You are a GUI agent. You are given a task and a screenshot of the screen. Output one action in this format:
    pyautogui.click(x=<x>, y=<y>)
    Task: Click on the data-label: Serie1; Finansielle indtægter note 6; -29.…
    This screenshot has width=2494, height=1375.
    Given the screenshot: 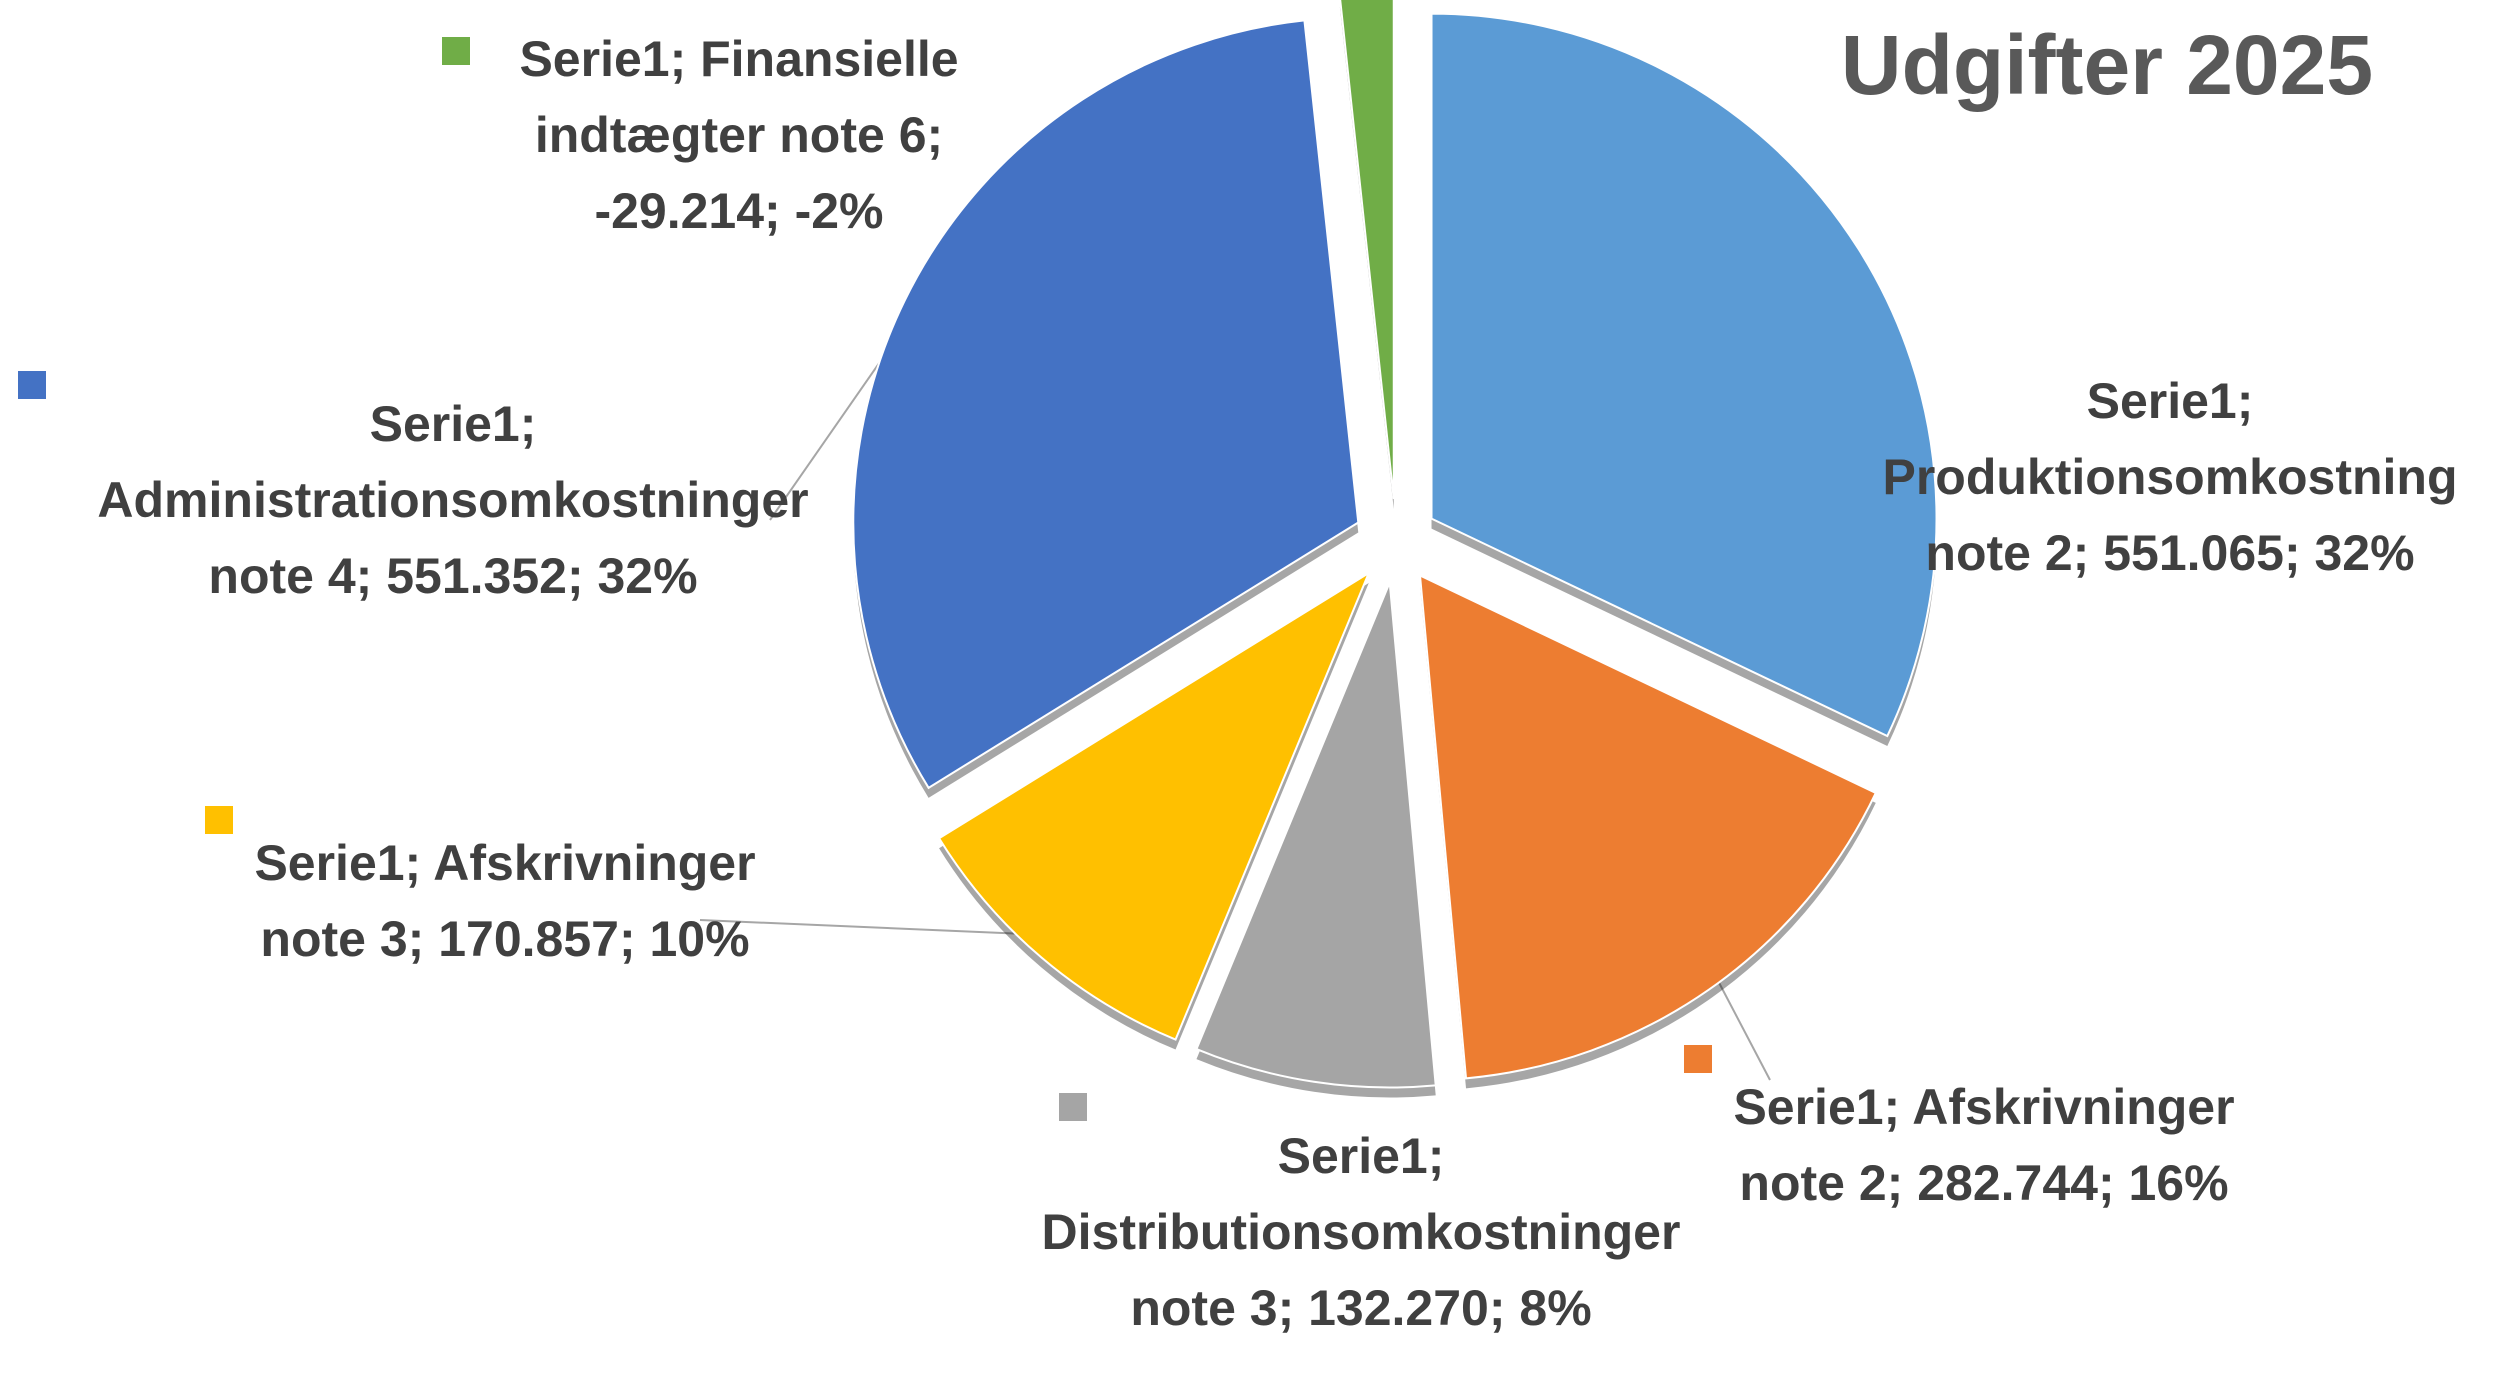 What is the action you would take?
    pyautogui.click(x=738, y=135)
    